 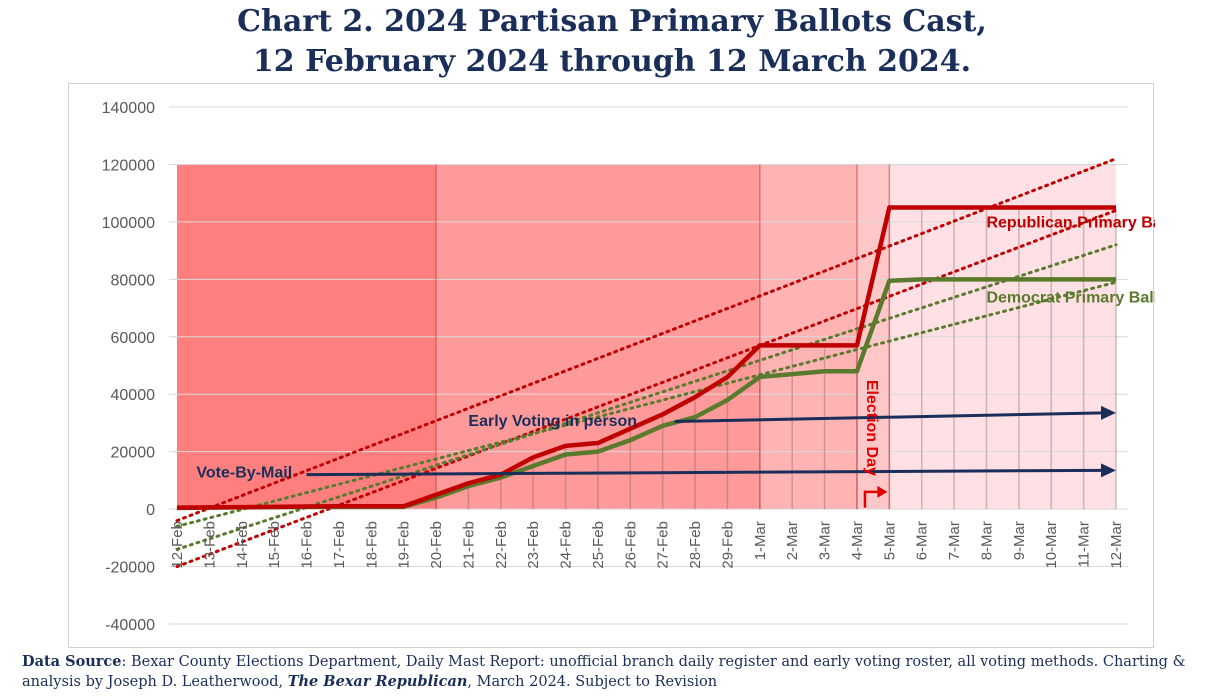 What do you see at coordinates (882, 491) in the screenshot?
I see `election-day-arrow-head` at bounding box center [882, 491].